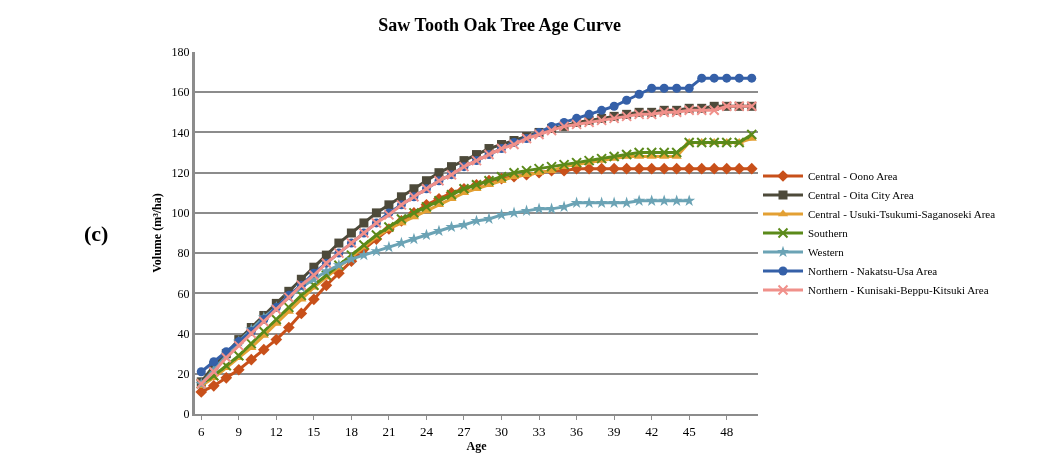 Image resolution: width=1063 pixels, height=462 pixels. Describe the element at coordinates (902, 214) in the screenshot. I see `legend-label: Central - Usuki-Tsukumi-Saganoseki Area` at that location.